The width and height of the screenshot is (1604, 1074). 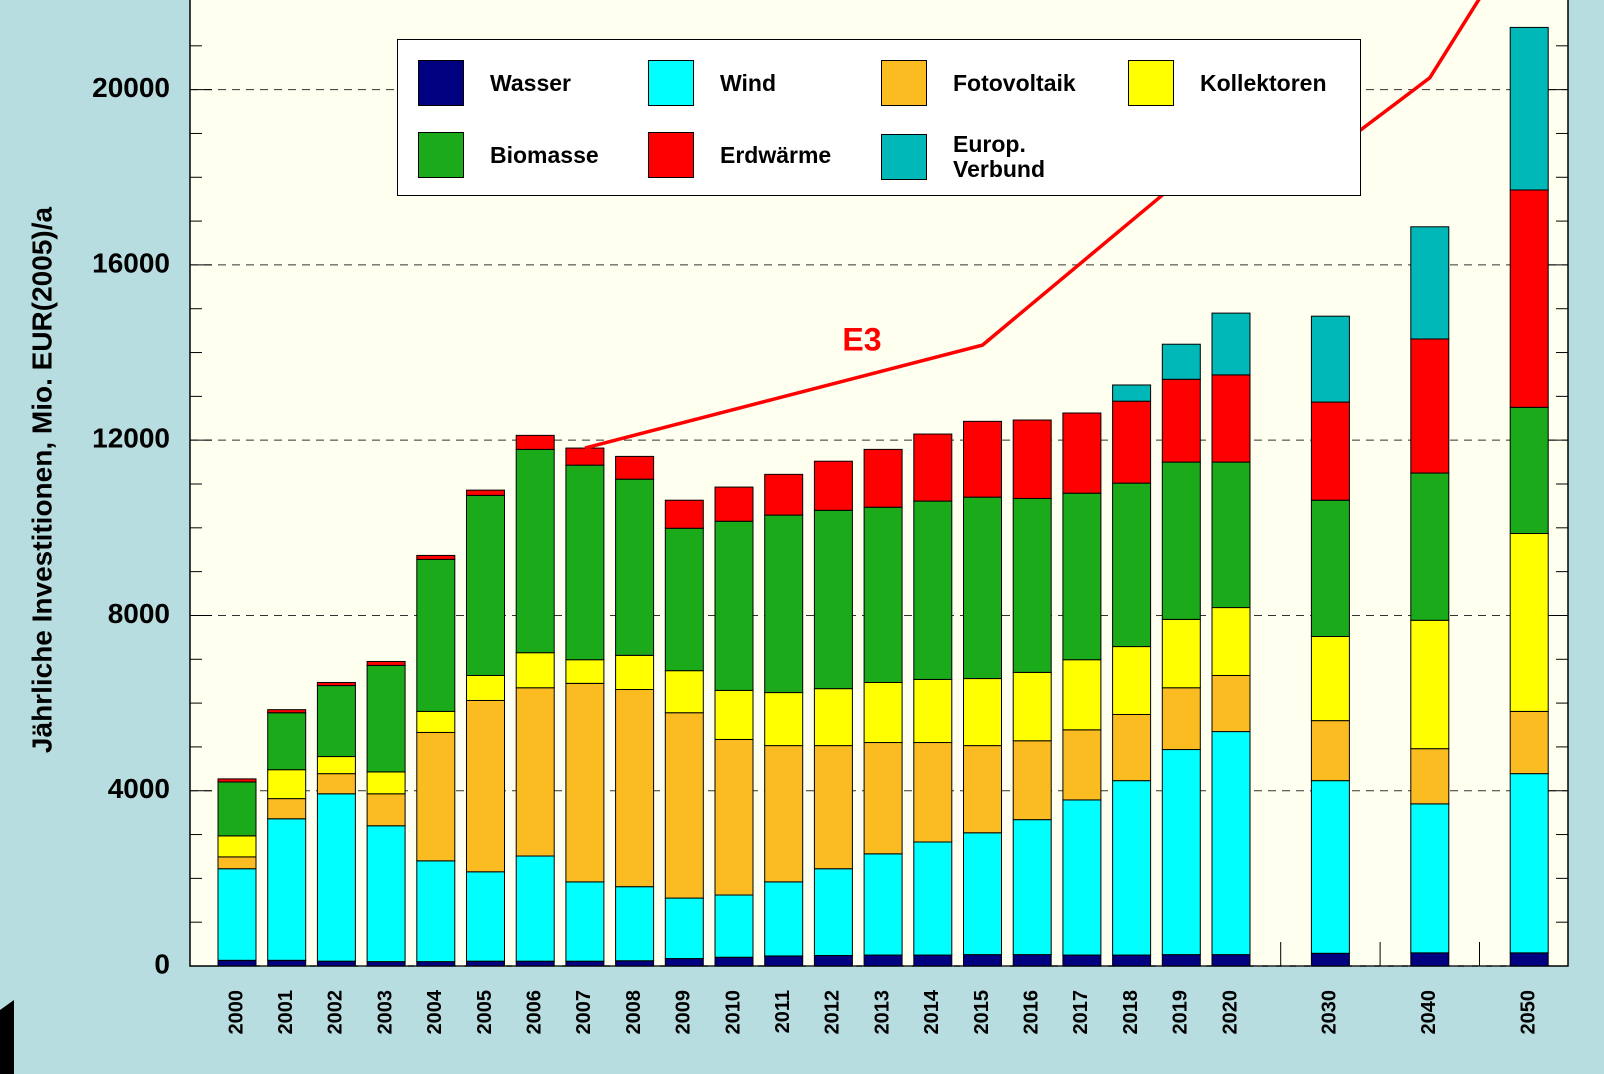 I want to click on x-tick-label: 2012, so click(x=833, y=1012).